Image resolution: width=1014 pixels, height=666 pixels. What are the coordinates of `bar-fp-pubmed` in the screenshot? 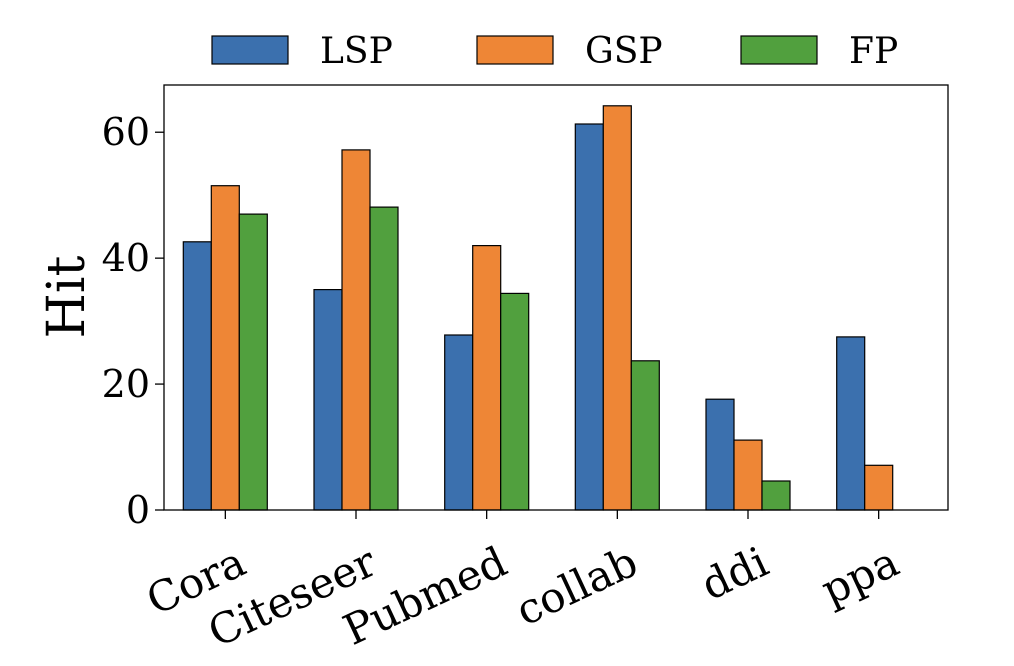 It's located at (515, 401).